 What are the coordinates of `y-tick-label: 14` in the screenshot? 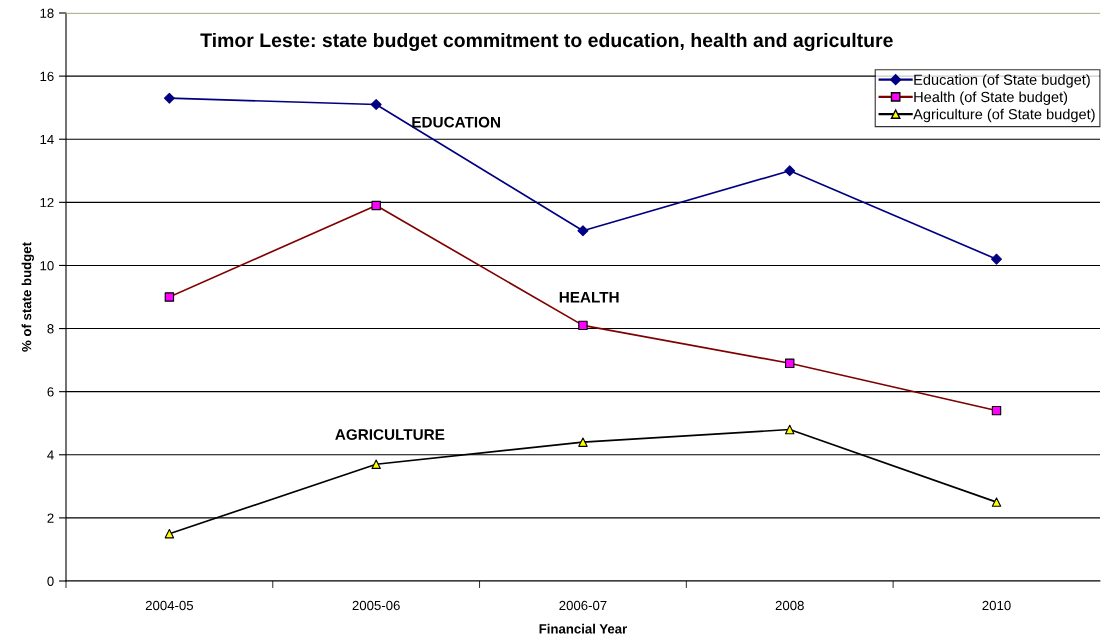 It's located at (47, 139).